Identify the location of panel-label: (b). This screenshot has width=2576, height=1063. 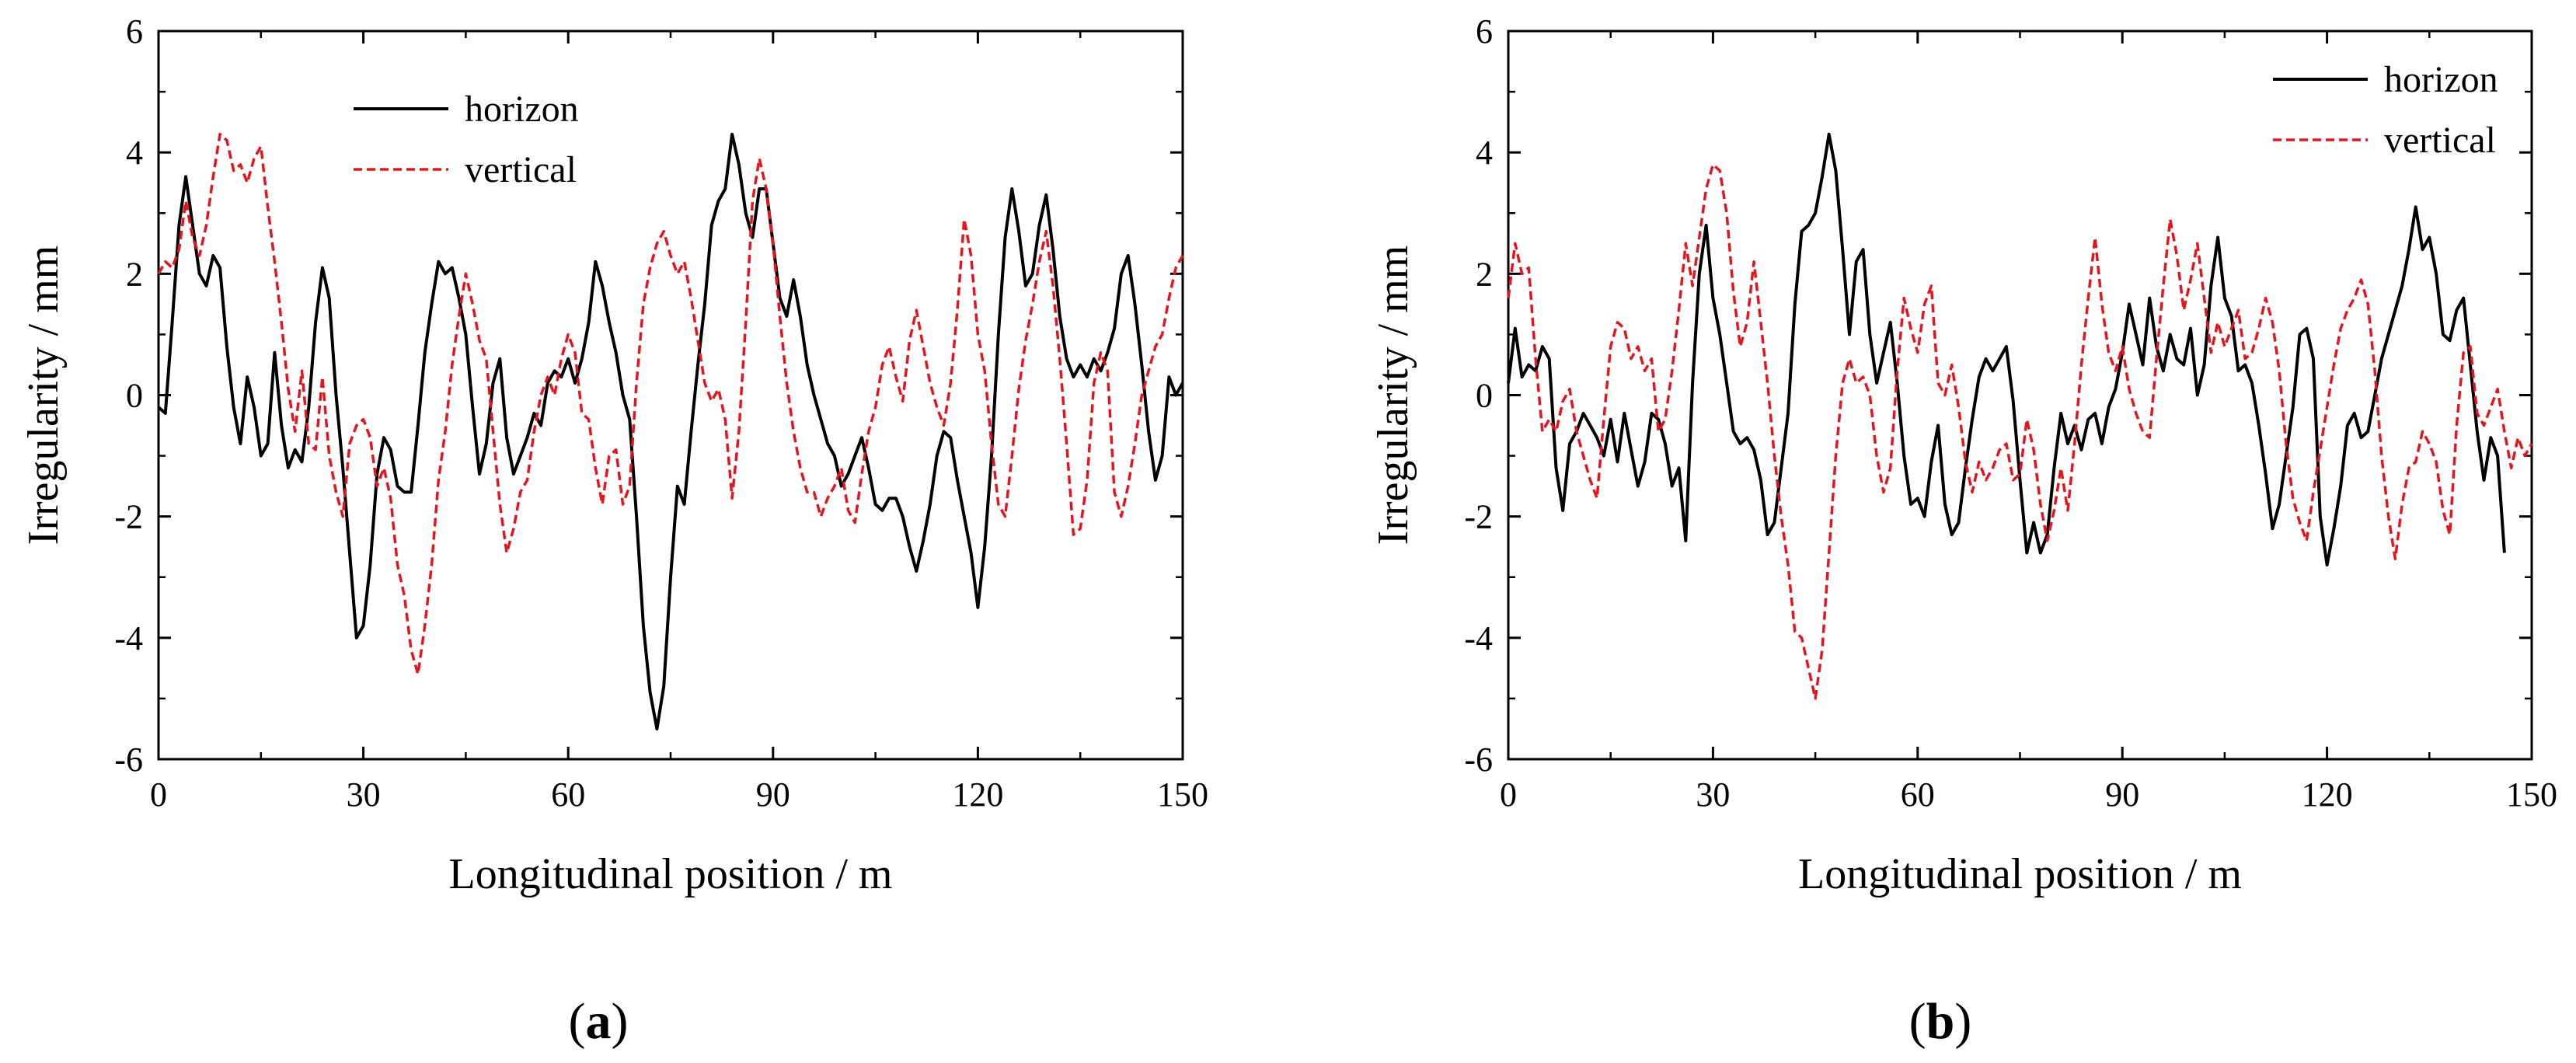
(1940, 1021).